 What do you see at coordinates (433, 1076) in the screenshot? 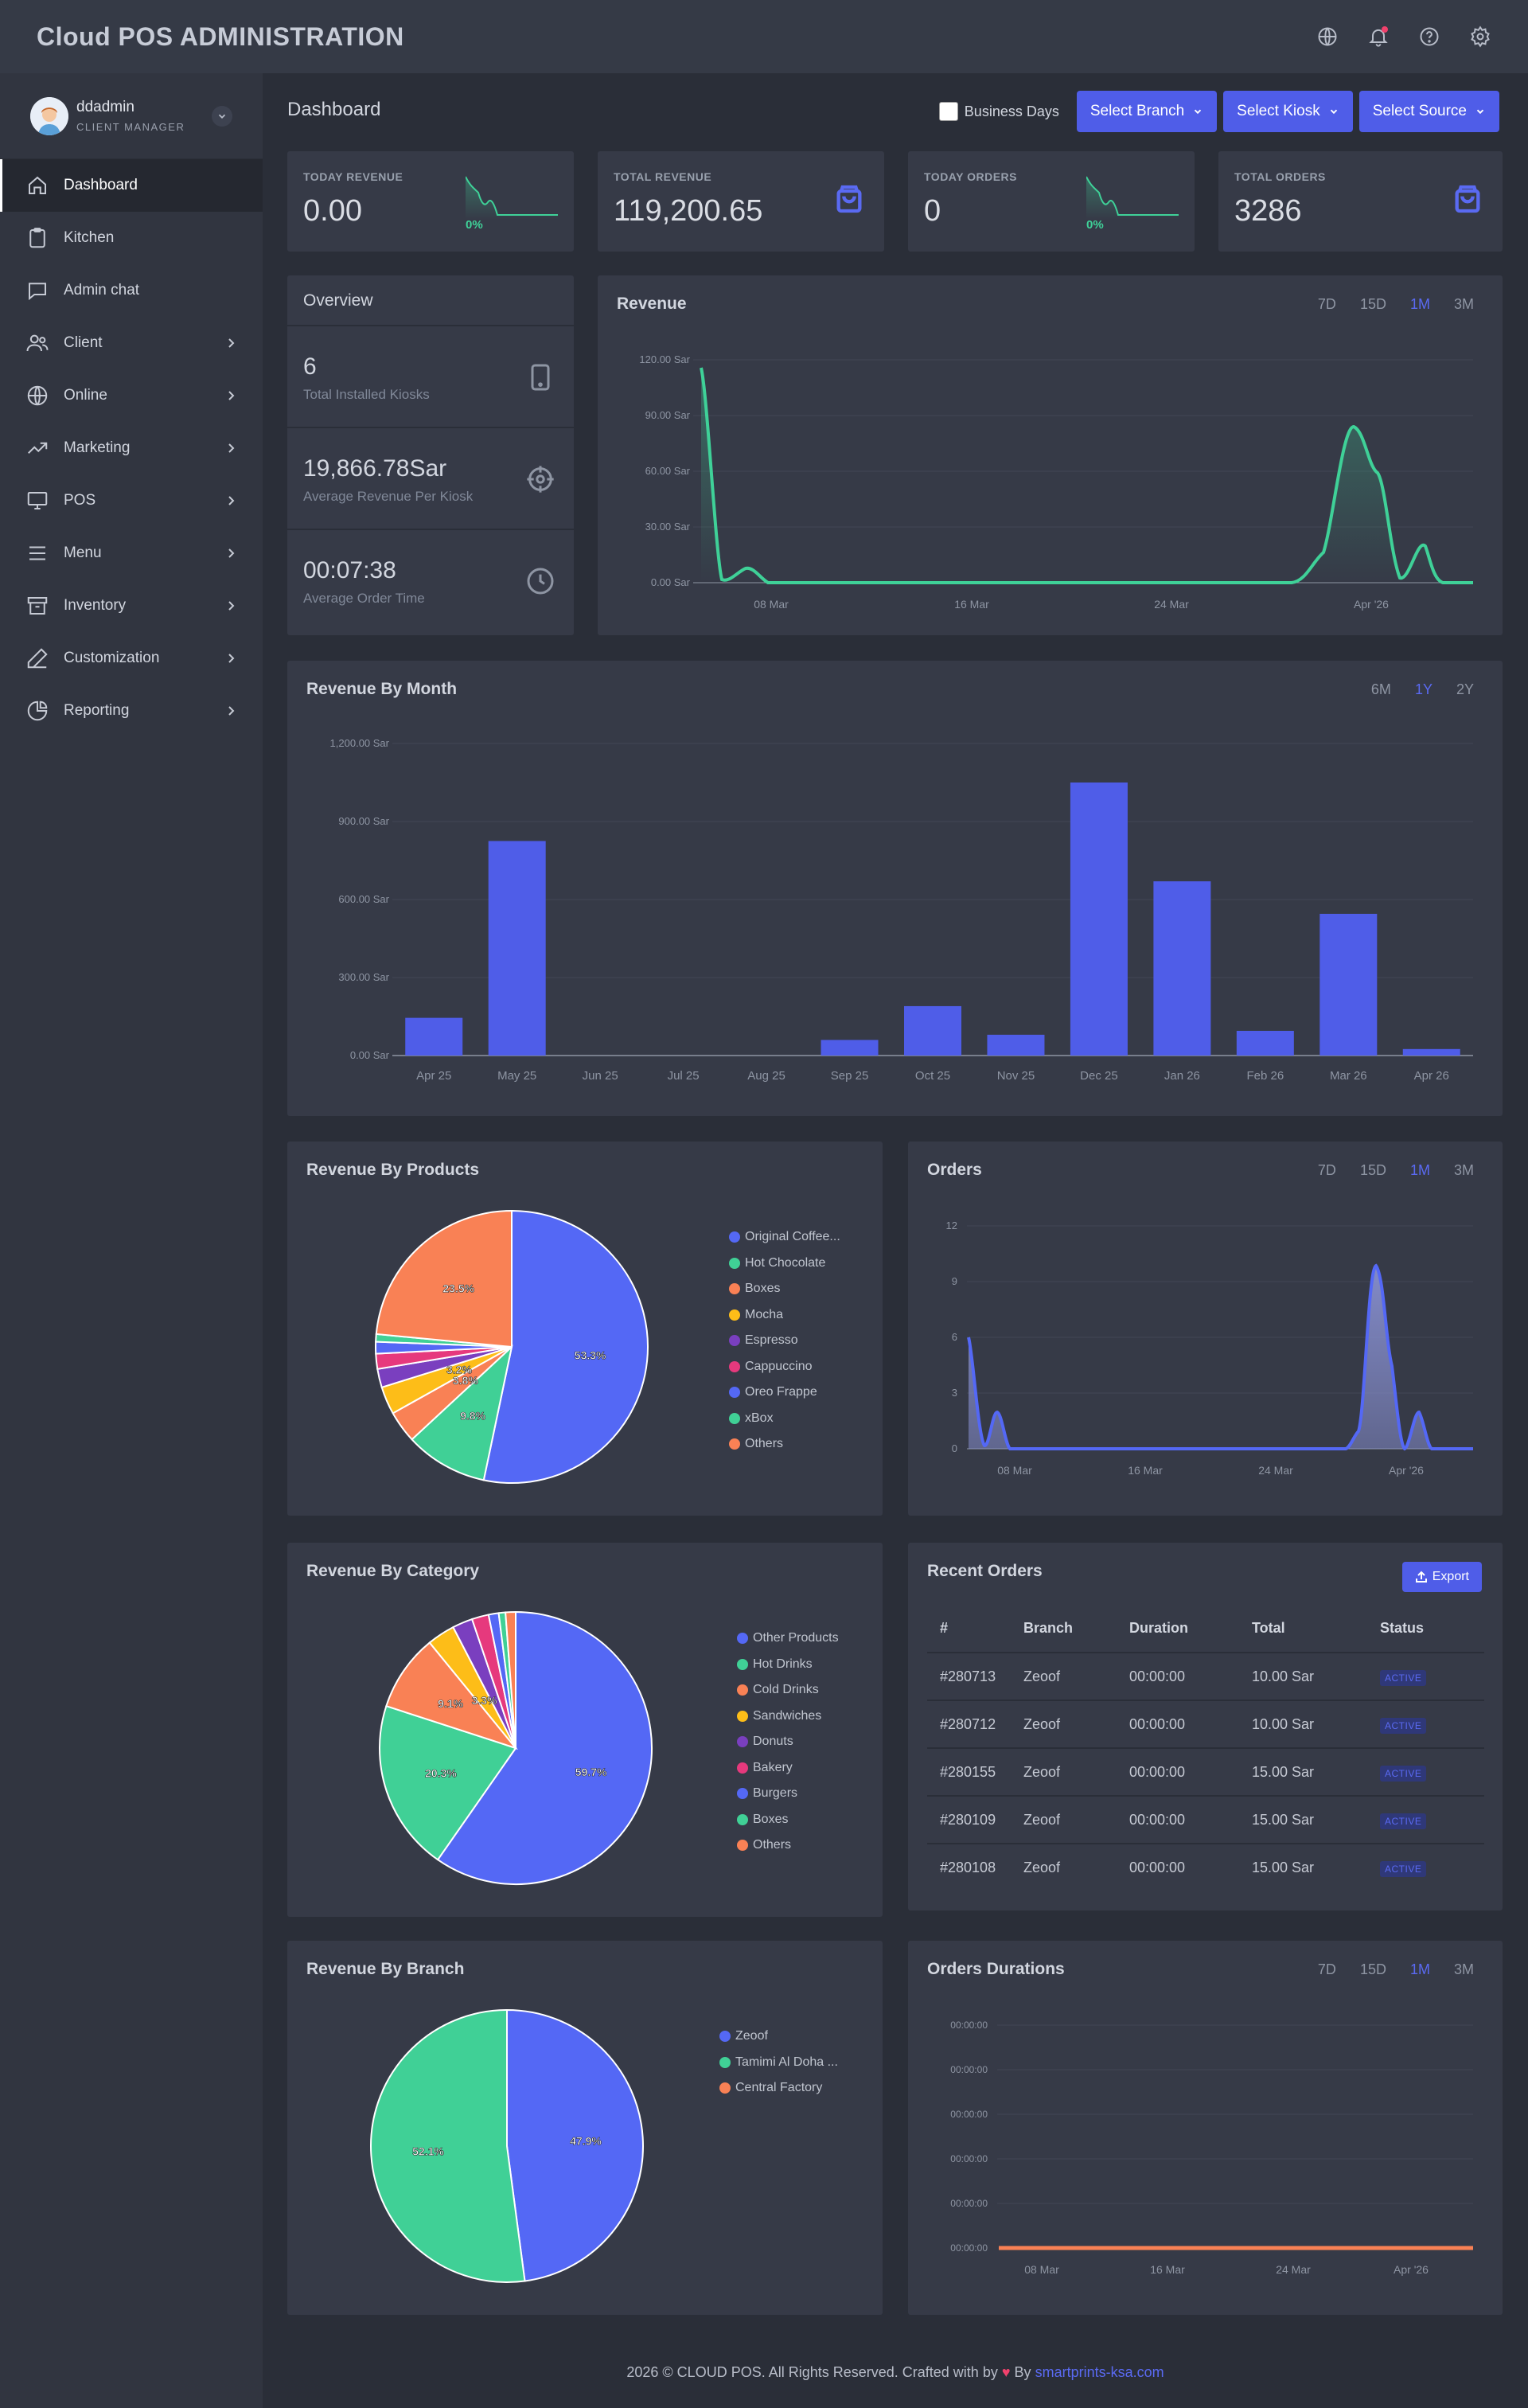
I see `x-tick-label: Apr 25` at bounding box center [433, 1076].